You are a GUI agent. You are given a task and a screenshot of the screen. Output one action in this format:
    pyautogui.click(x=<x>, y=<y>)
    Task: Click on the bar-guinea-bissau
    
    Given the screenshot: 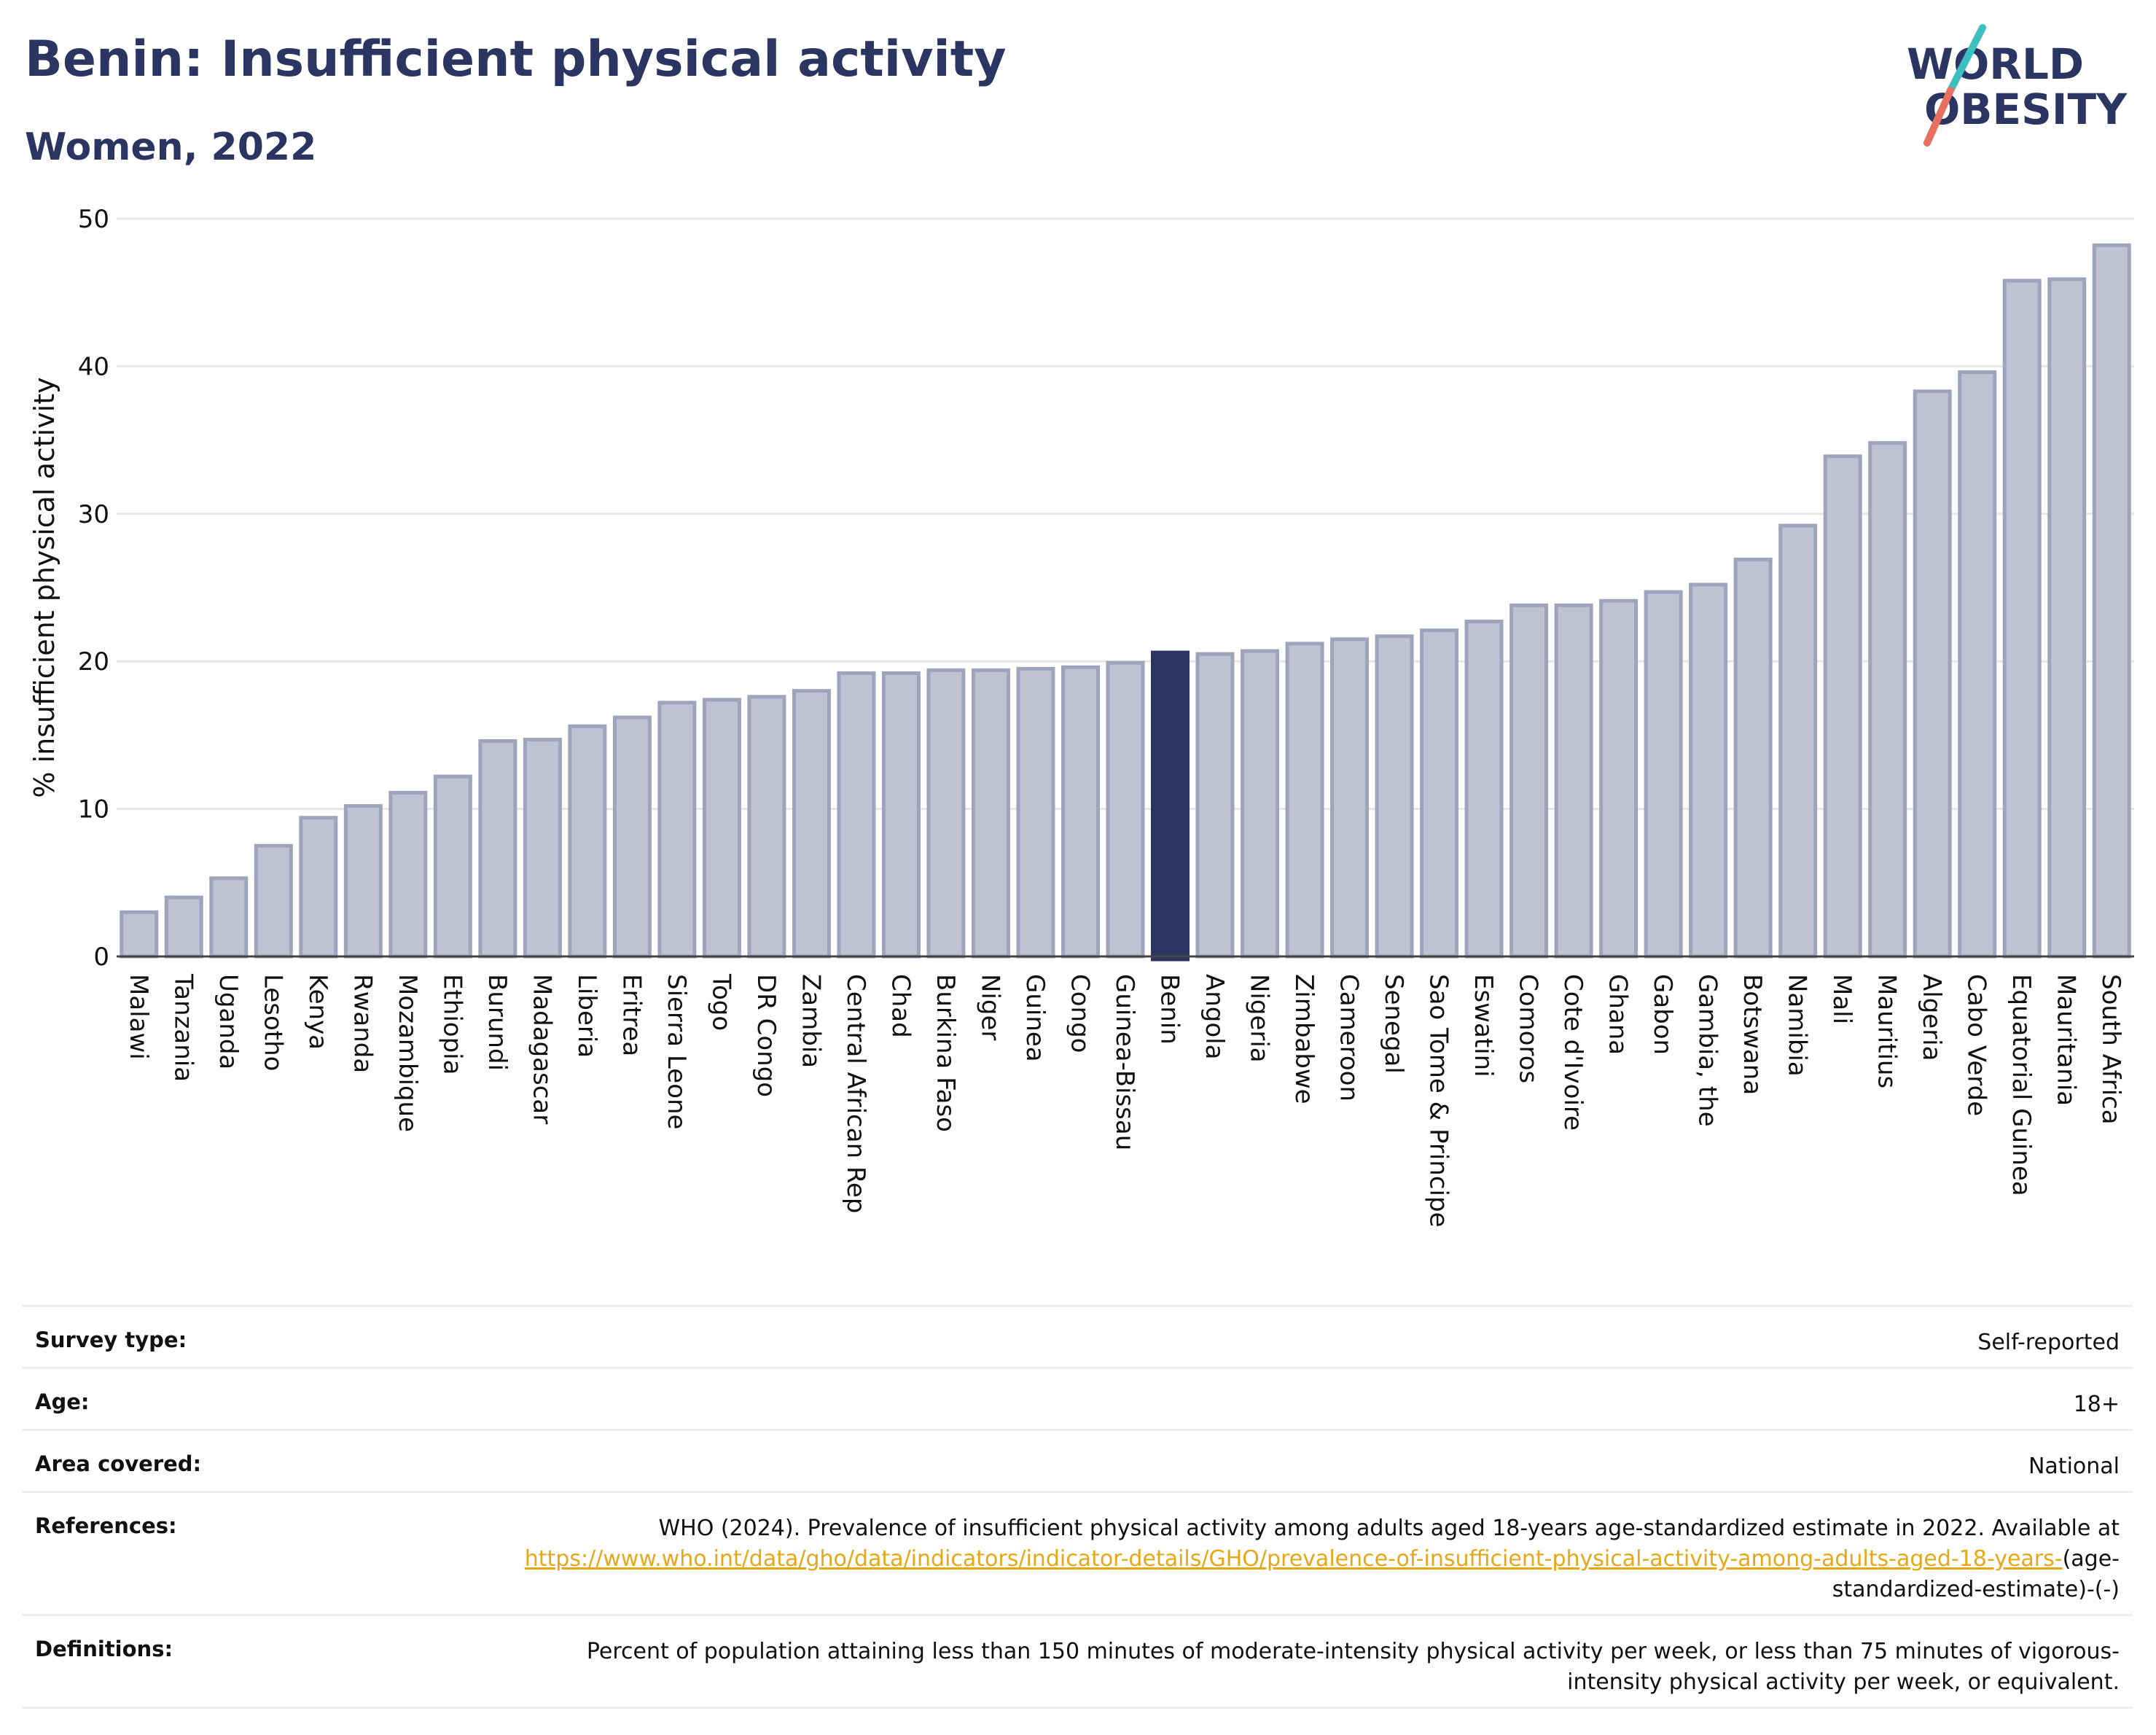 What is the action you would take?
    pyautogui.click(x=1126, y=810)
    